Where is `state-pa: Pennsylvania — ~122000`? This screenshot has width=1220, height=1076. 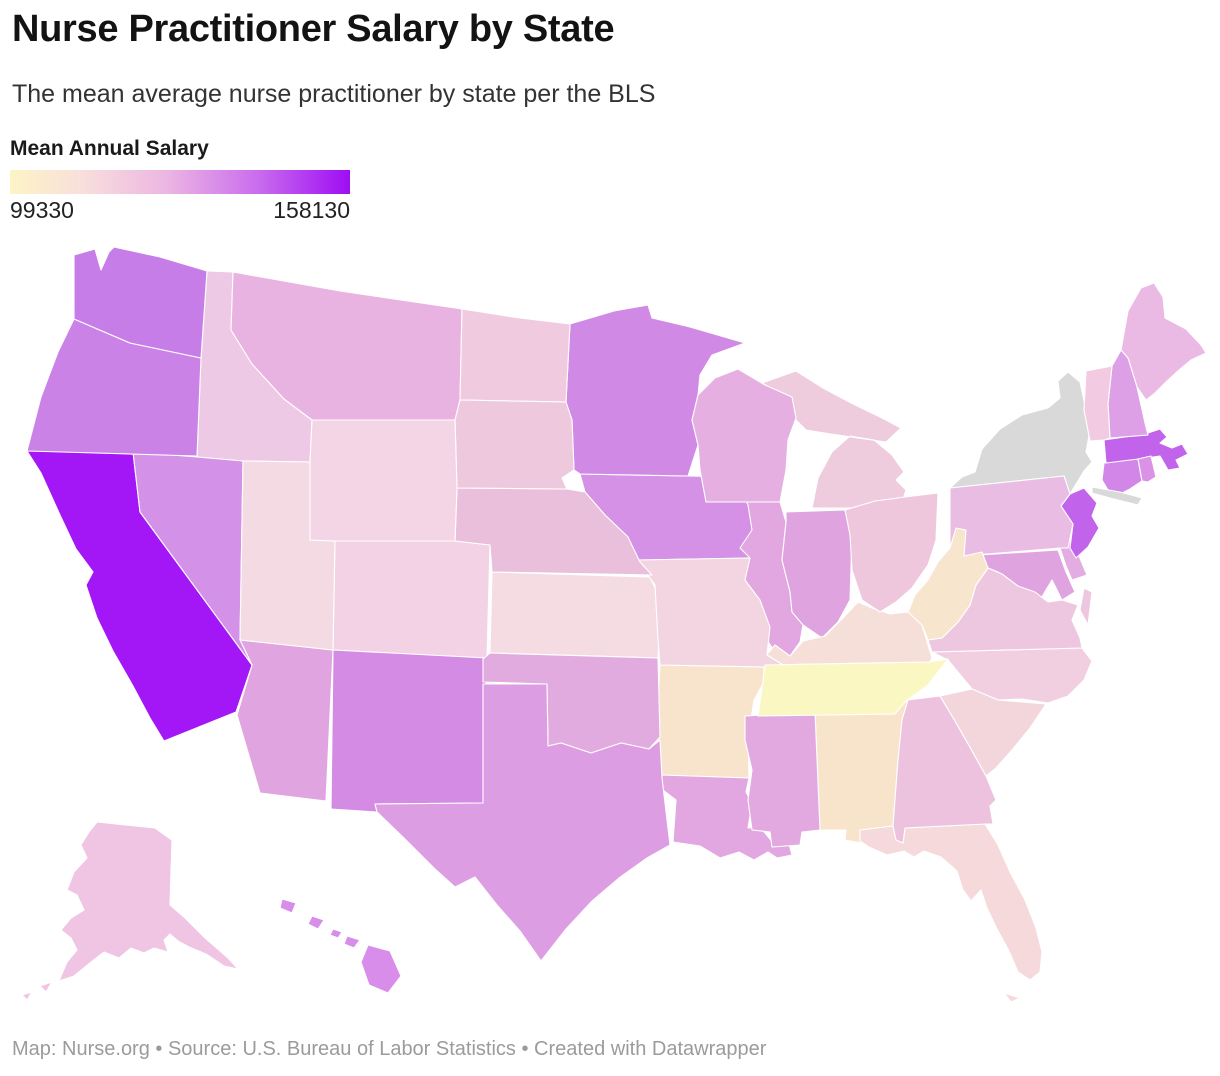 state-pa: Pennsylvania — ~122000 is located at coordinates (1011, 516).